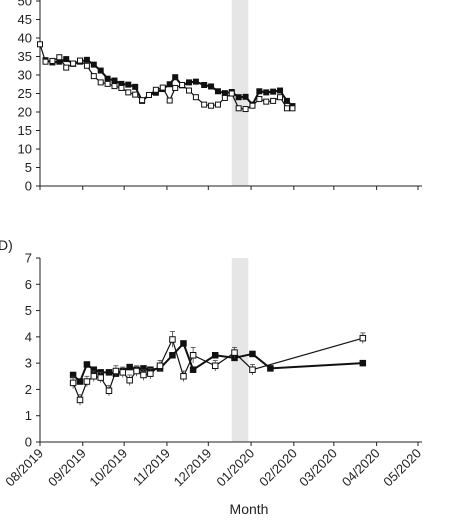 The image size is (474, 524). What do you see at coordinates (25, 112) in the screenshot?
I see `y-tick-label: 20` at bounding box center [25, 112].